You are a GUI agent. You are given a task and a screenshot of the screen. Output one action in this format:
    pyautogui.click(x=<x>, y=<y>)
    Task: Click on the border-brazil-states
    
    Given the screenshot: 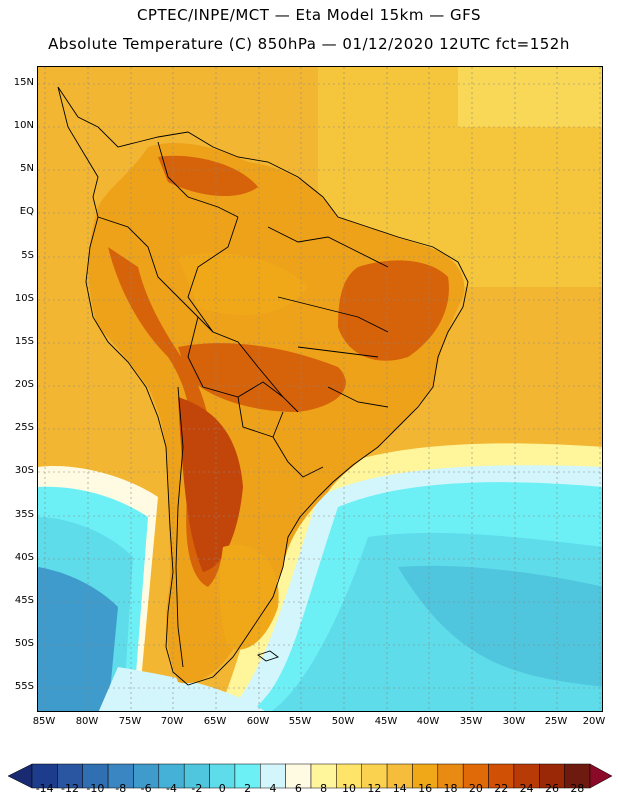 What is the action you would take?
    pyautogui.click(x=328, y=317)
    